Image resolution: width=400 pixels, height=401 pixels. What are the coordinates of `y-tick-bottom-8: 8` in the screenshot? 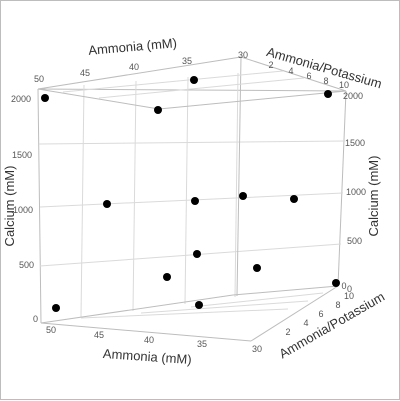 It's located at (337, 305).